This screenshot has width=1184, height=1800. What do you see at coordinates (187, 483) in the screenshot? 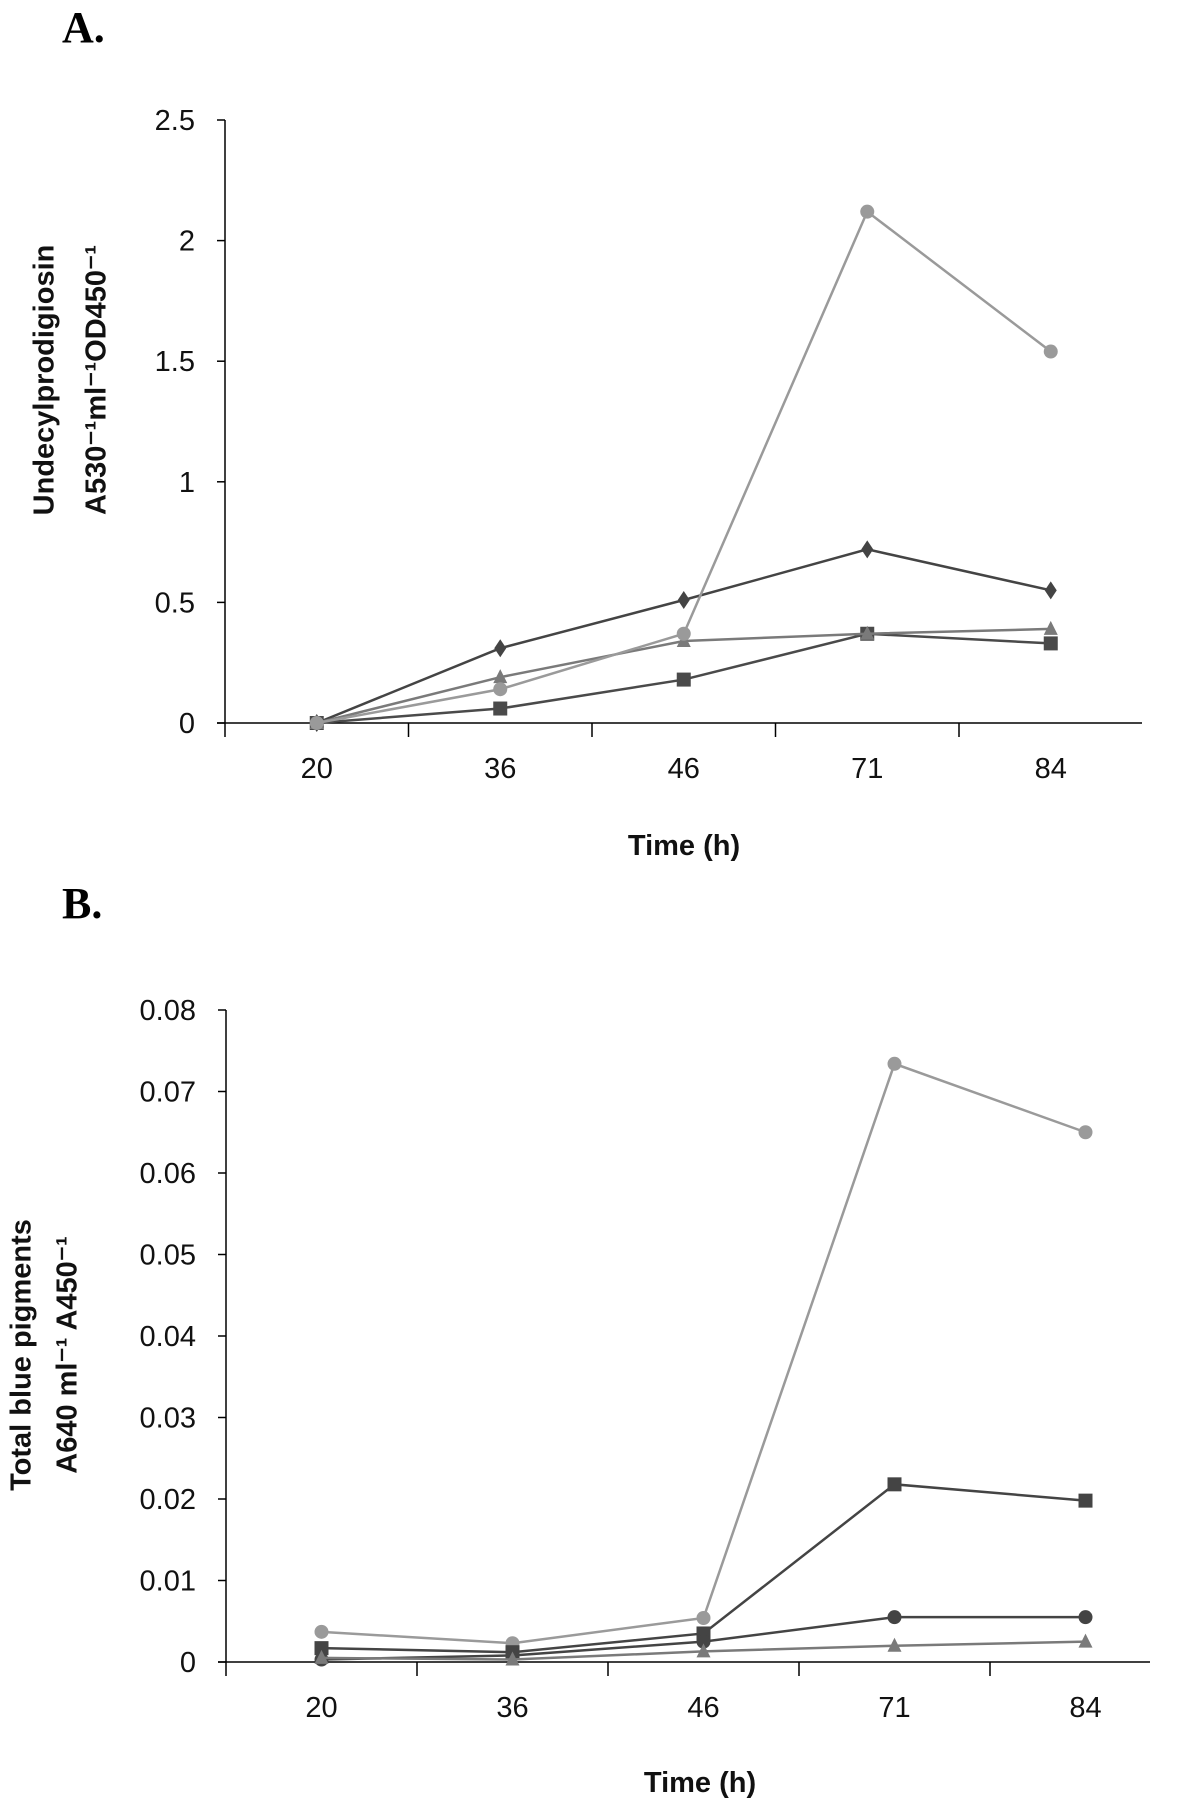
I see `y-tick-label: 1` at bounding box center [187, 483].